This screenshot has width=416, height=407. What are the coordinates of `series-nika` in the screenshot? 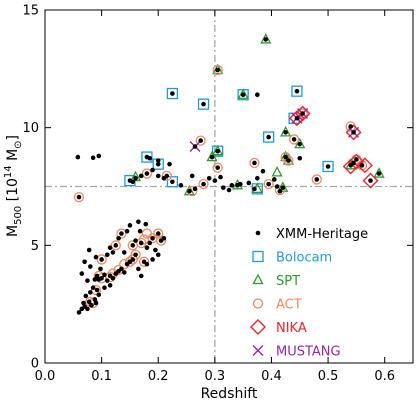 It's located at (333, 147).